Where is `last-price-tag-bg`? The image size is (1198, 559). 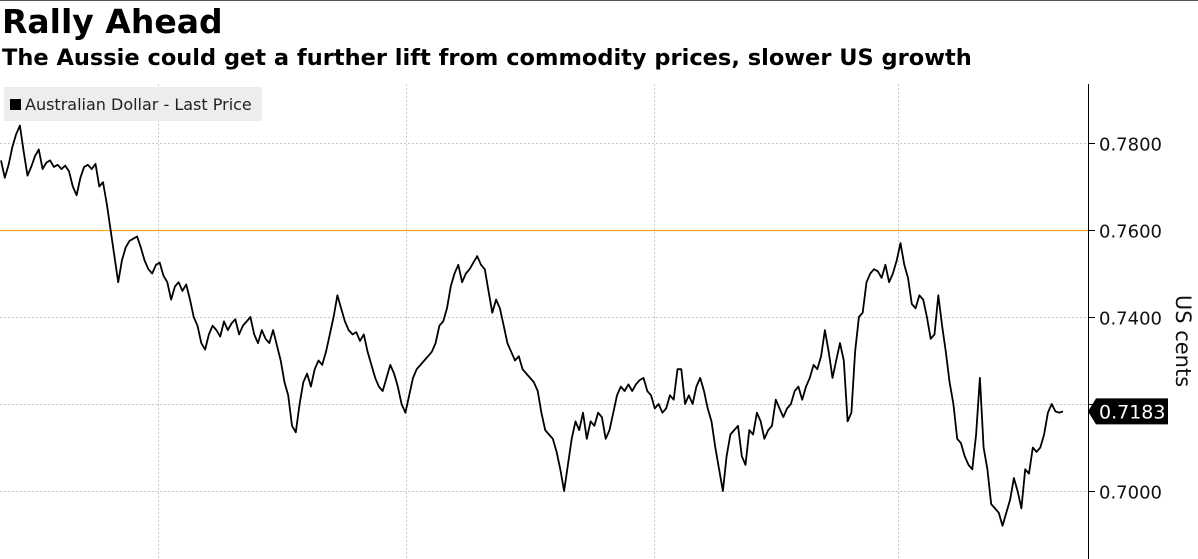 last-price-tag-bg is located at coordinates (1128, 411).